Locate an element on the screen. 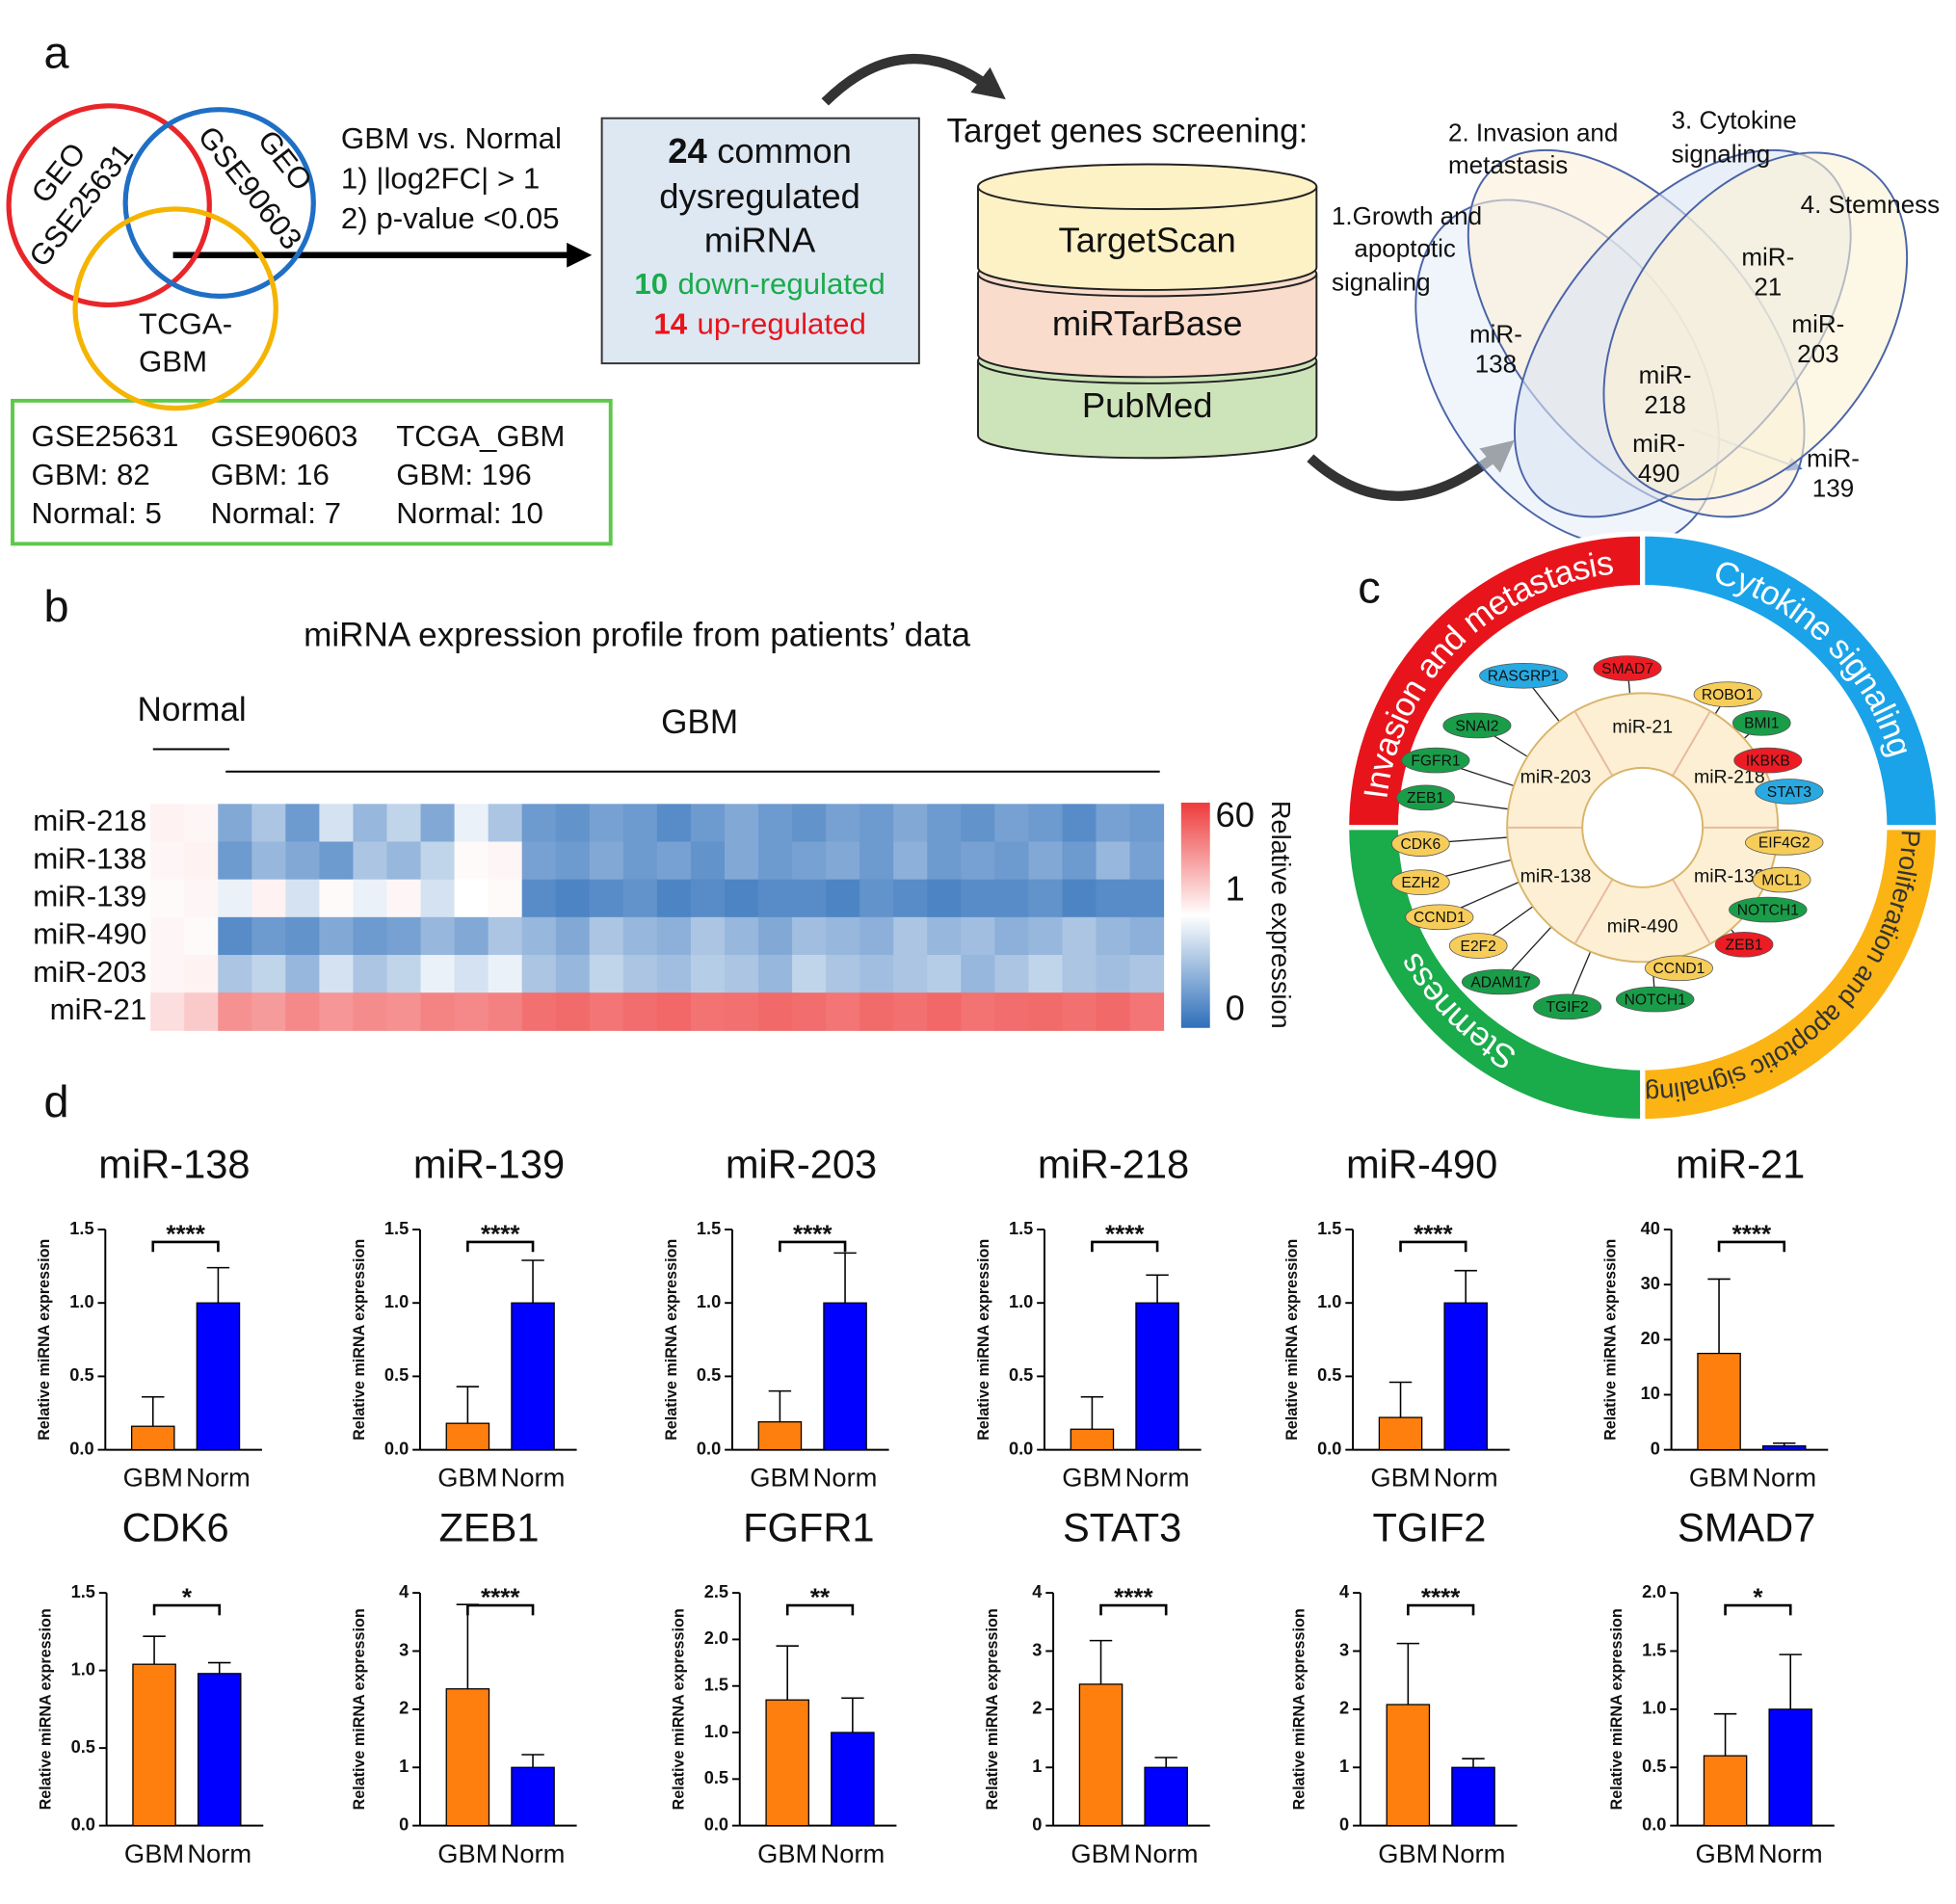  row-label: miR-218 is located at coordinates (89, 820).